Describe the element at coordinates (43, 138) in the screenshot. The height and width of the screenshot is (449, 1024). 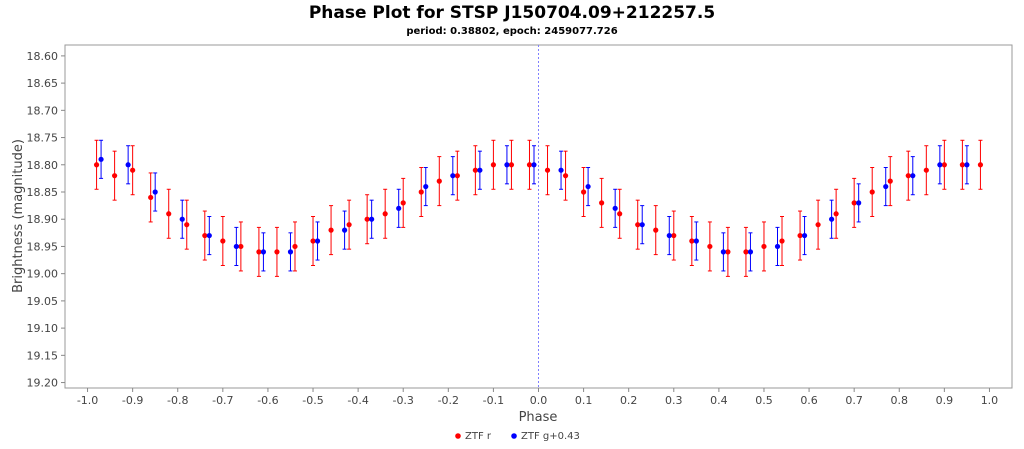
I see `y-tick-label: 18.75` at that location.